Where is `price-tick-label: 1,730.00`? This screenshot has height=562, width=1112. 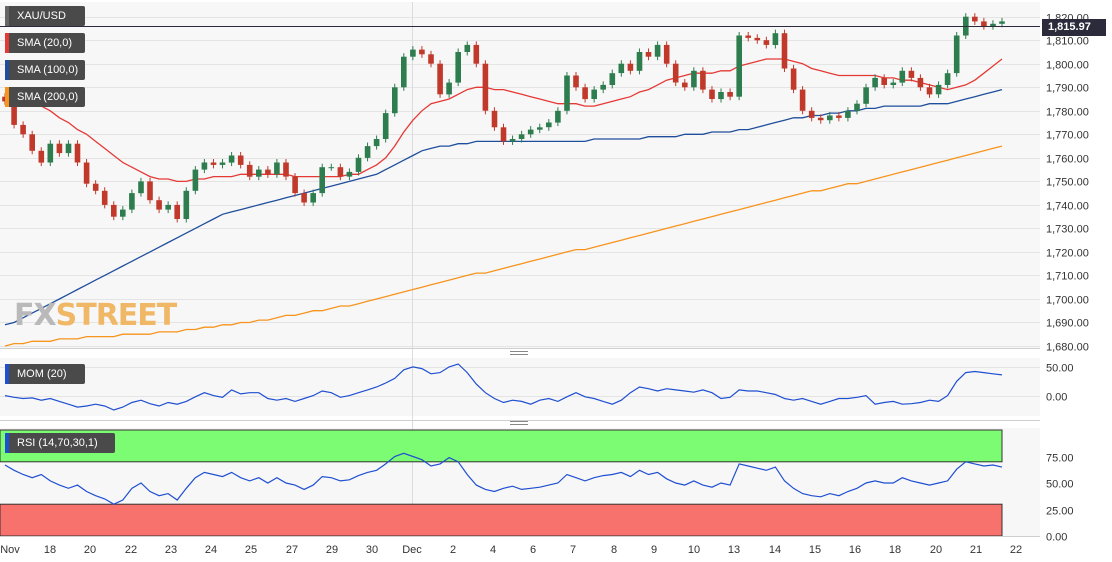 price-tick-label: 1,730.00 is located at coordinates (1067, 230).